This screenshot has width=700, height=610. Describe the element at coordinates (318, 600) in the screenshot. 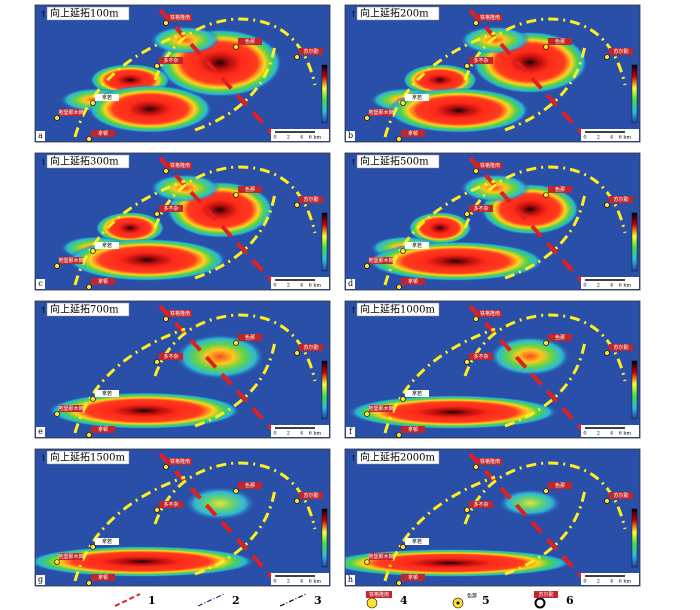

I see `legend-number: 3` at that location.